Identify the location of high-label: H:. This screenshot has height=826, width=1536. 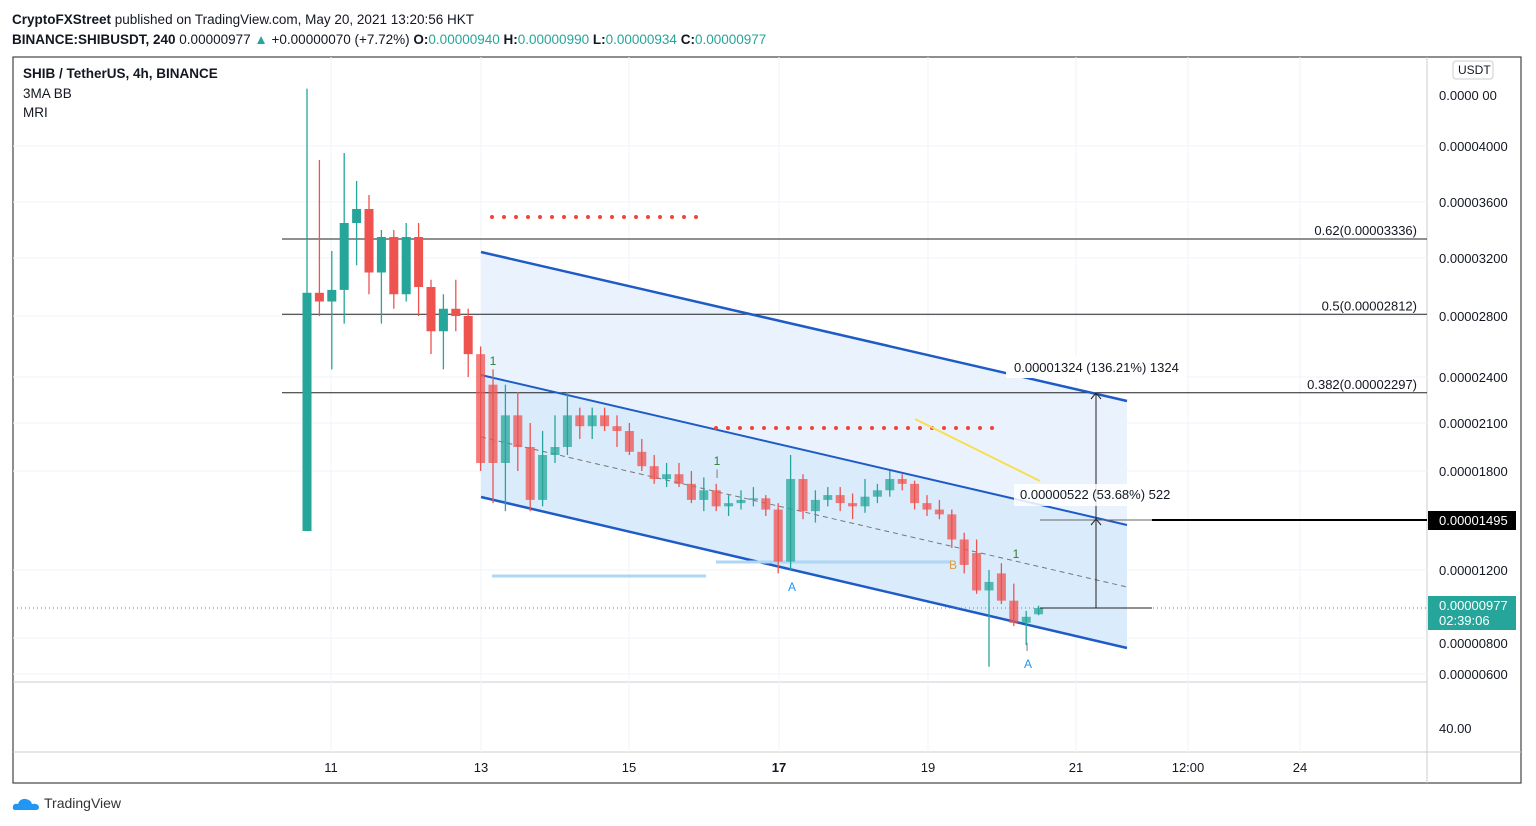
(510, 39).